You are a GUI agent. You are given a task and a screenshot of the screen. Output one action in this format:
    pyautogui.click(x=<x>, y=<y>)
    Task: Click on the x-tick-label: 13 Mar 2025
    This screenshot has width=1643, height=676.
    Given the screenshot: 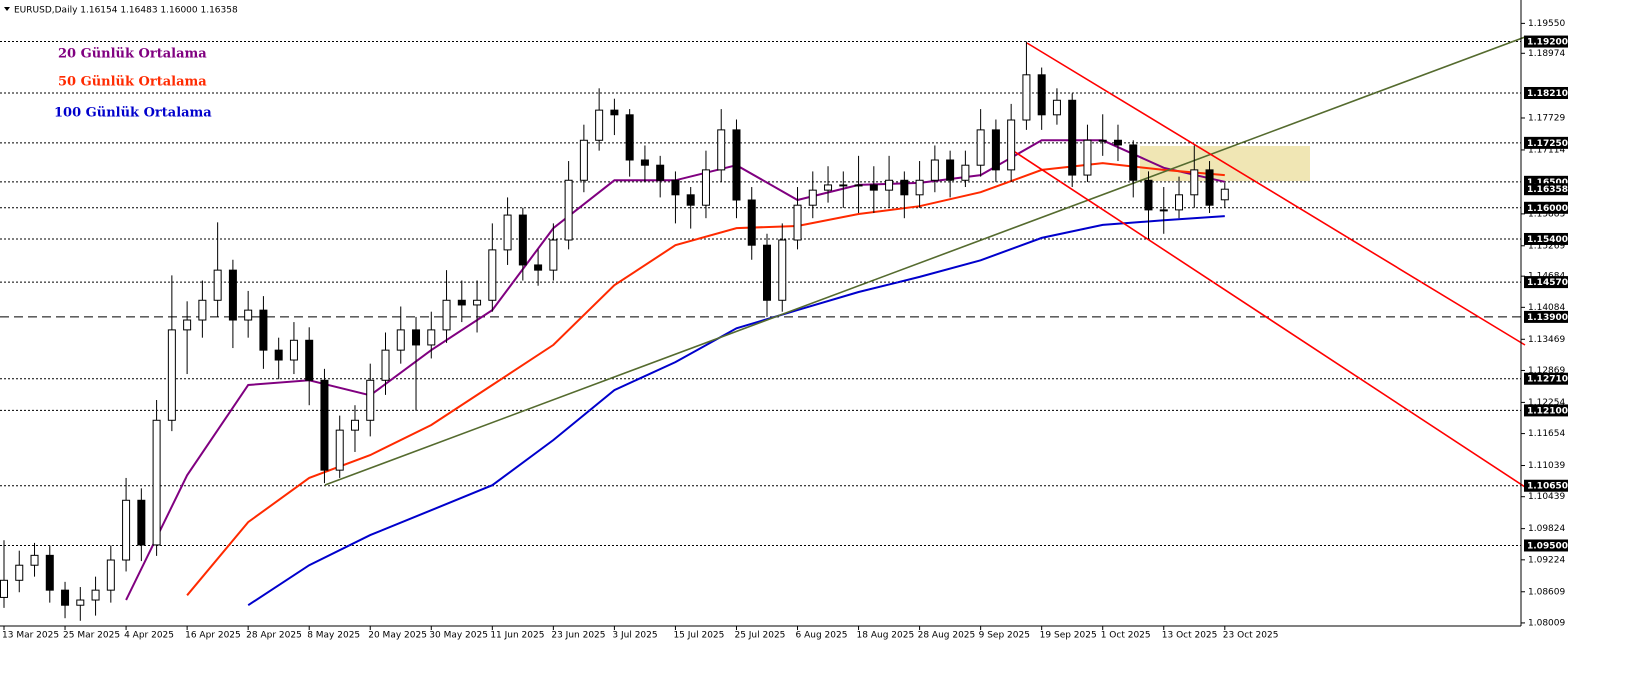 What is the action you would take?
    pyautogui.click(x=30, y=636)
    